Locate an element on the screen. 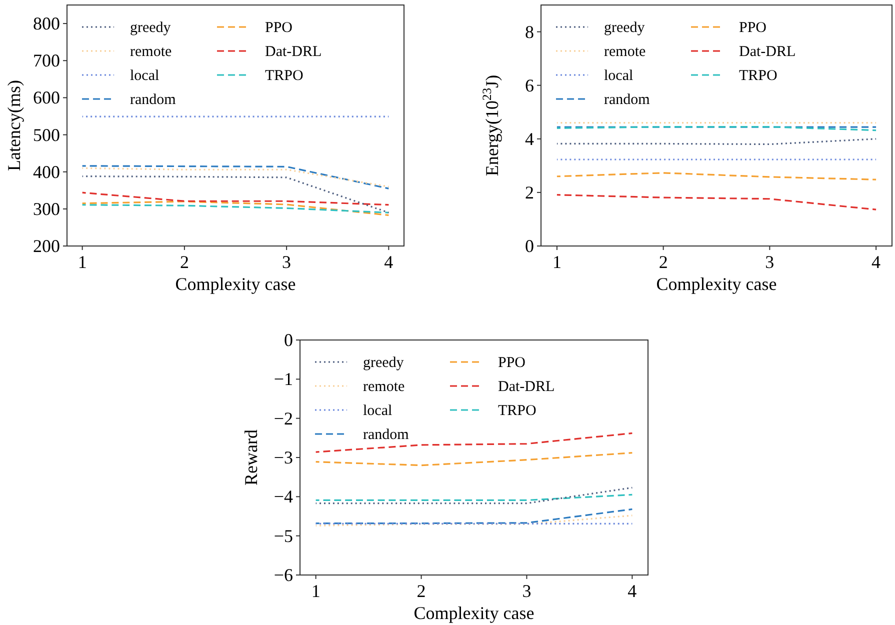 This screenshot has height=625, width=895. y-tick-label: 4 is located at coordinates (529, 138).